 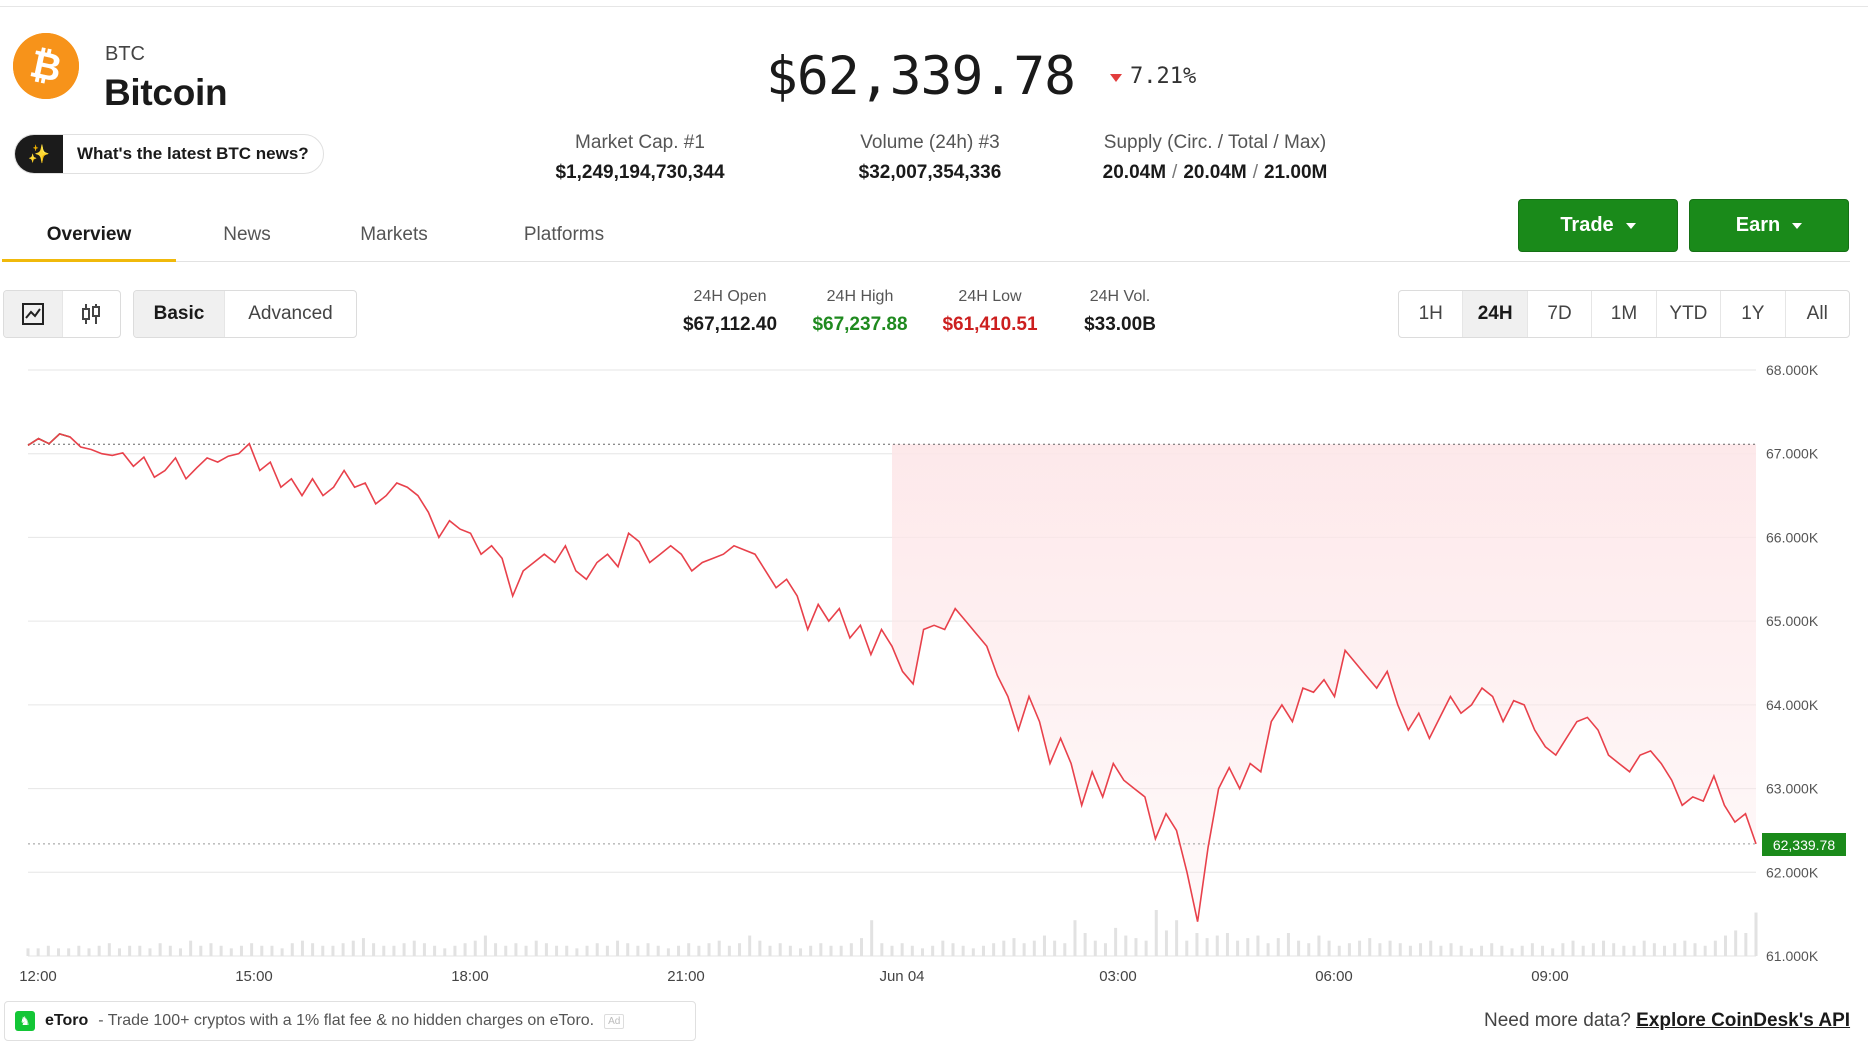 I want to click on y-tick-label: 67.000K, so click(x=1792, y=454).